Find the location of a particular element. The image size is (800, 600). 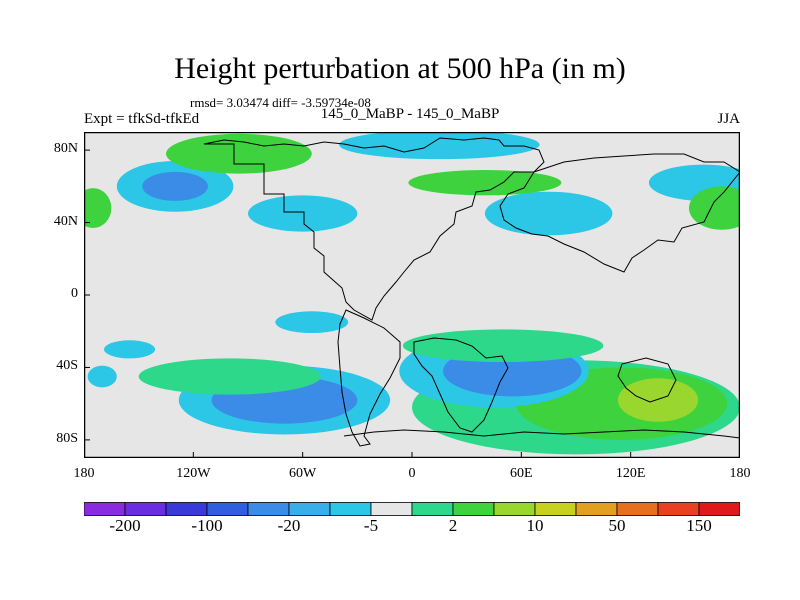

season-label: JJA is located at coordinates (728, 119).